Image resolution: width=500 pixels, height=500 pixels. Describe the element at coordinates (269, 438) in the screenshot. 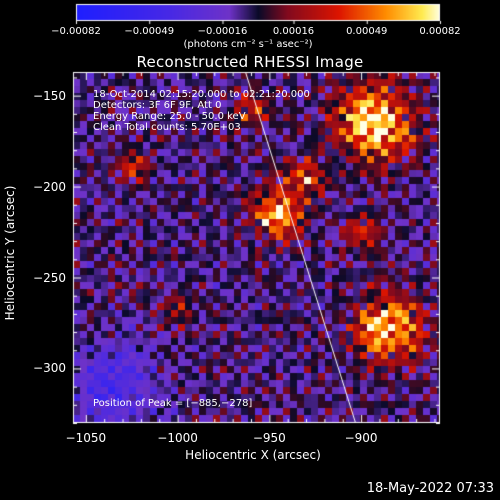

I see `x-axis-tick-label: −950` at that location.